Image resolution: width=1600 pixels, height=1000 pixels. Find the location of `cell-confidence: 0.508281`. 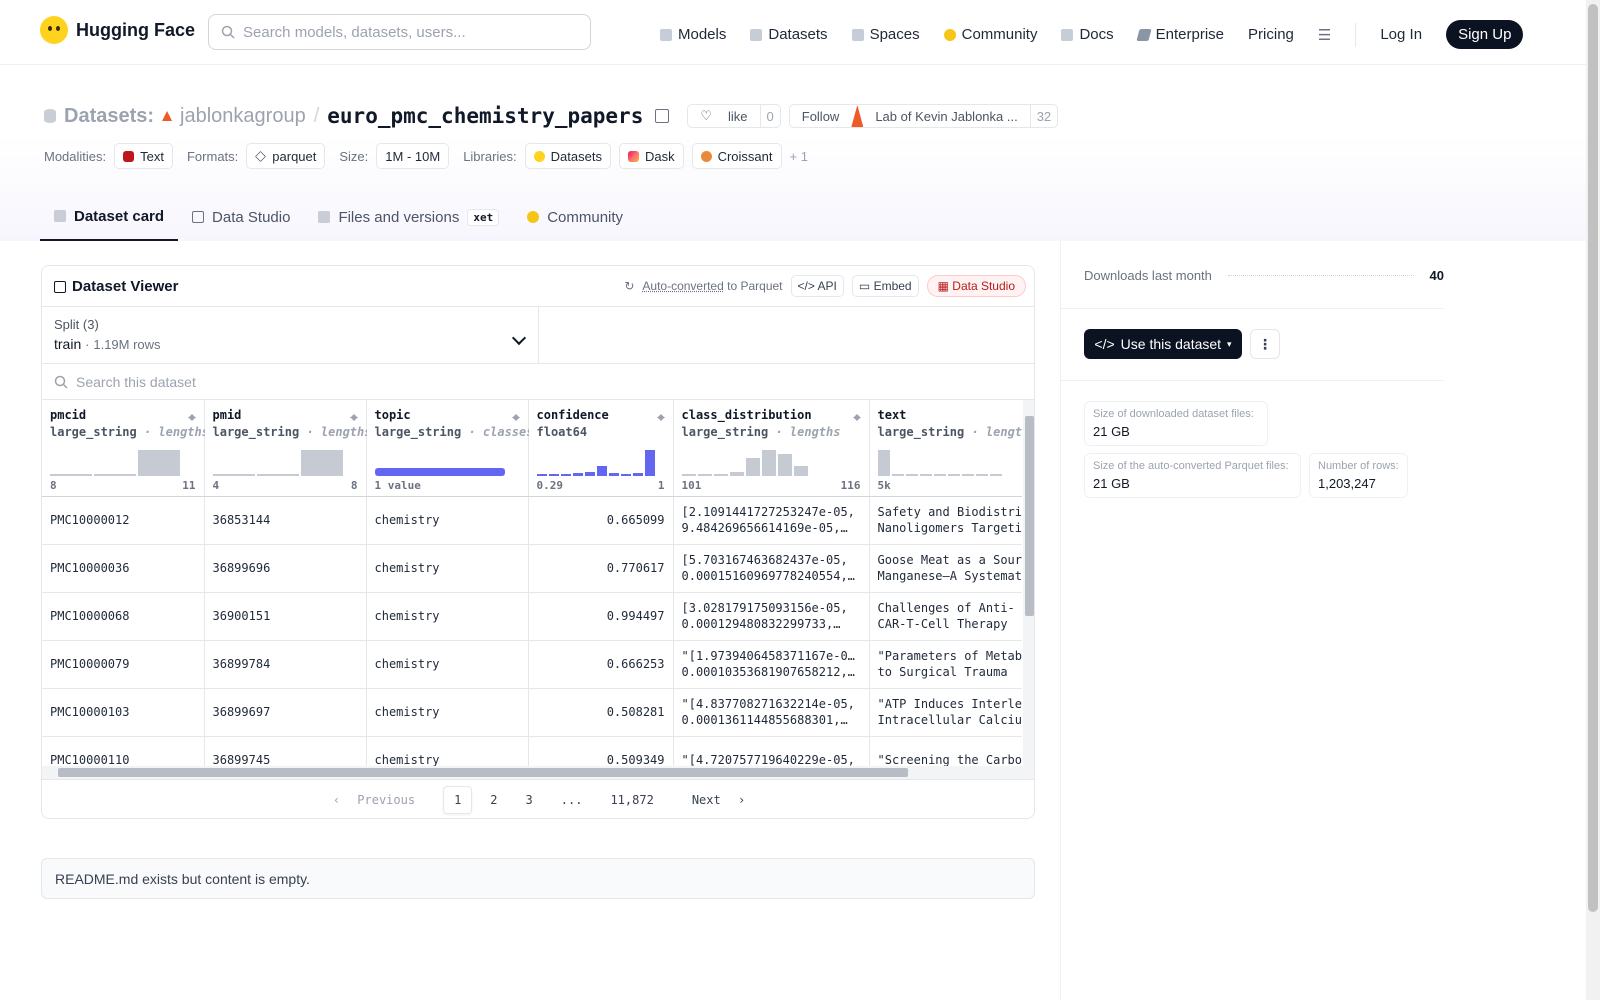

cell-confidence: 0.508281 is located at coordinates (601, 712).